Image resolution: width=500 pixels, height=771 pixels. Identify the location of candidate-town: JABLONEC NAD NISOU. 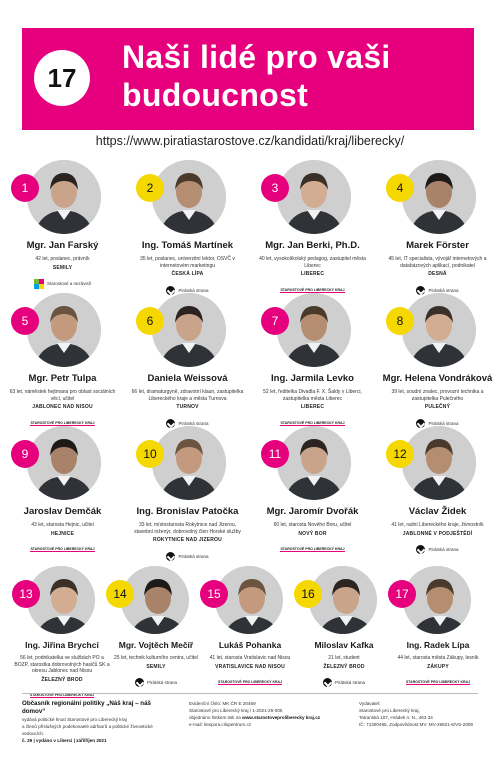
(62, 407).